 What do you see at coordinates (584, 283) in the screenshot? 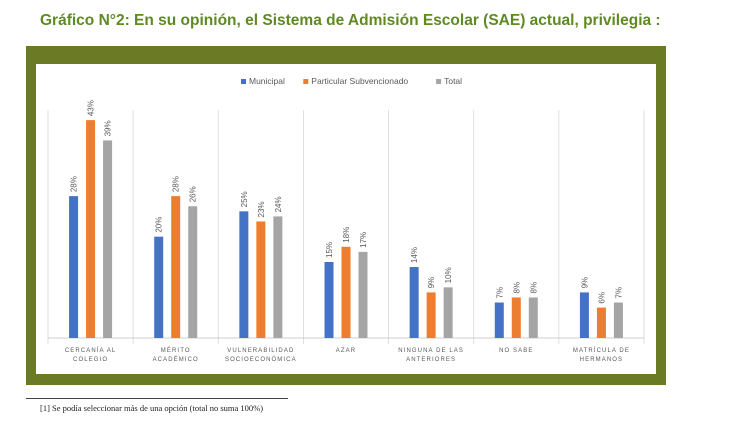
I see `data-label-6-0: 9%` at bounding box center [584, 283].